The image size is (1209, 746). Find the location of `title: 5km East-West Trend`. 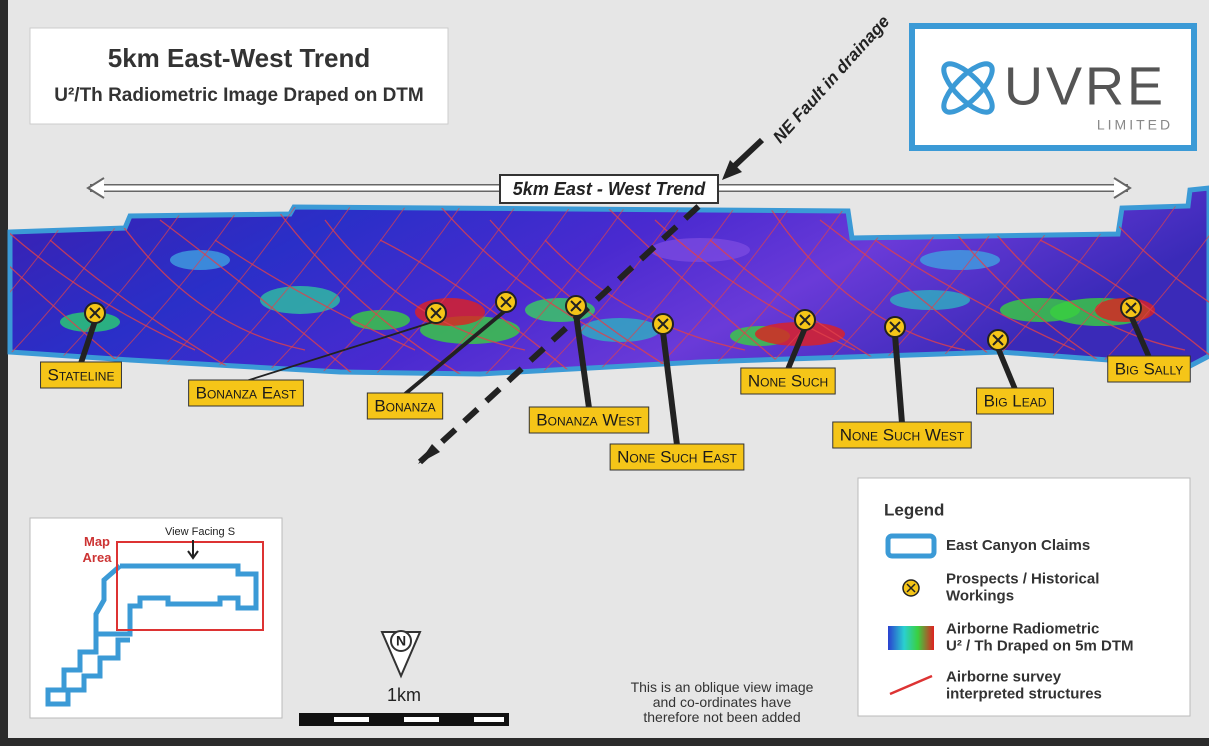

title: 5km East-West Trend is located at coordinates (239, 58).